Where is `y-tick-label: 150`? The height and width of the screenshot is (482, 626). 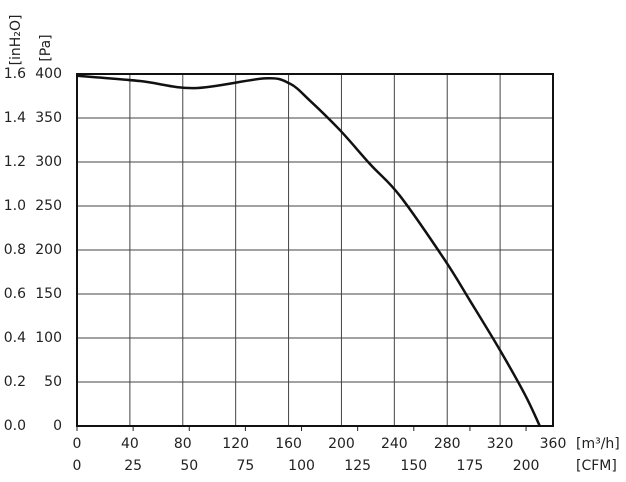 y-tick-label: 150 is located at coordinates (48, 294).